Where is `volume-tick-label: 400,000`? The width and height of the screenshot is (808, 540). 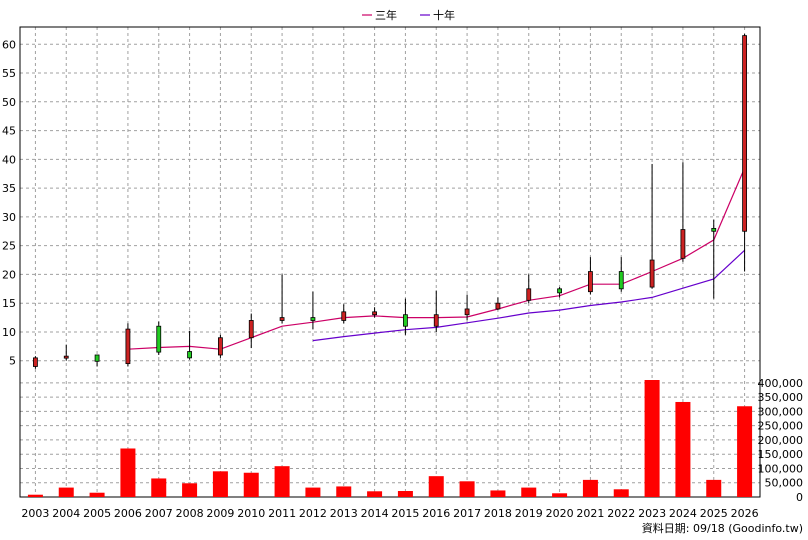 volume-tick-label: 400,000 is located at coordinates (781, 383).